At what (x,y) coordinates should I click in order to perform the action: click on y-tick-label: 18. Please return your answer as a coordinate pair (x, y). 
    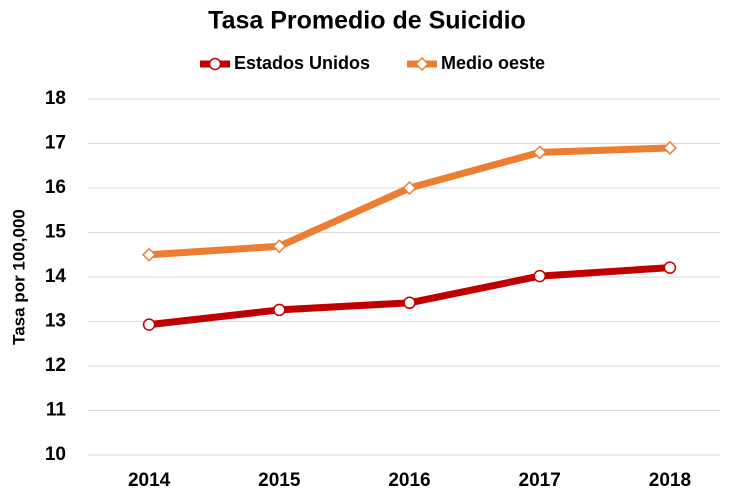
    Looking at the image, I should click on (55, 98).